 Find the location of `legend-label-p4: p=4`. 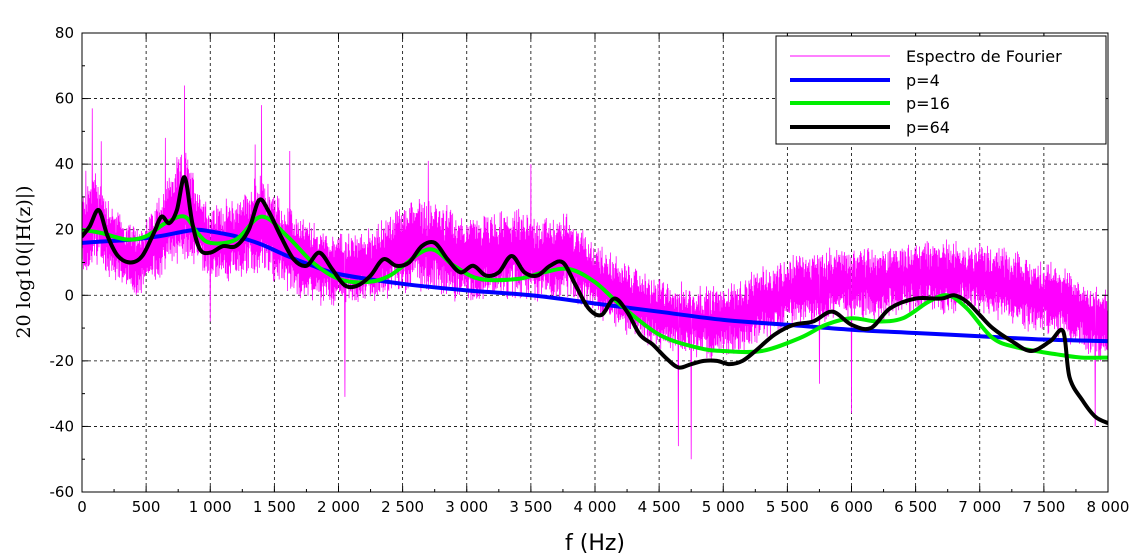

legend-label-p4: p=4 is located at coordinates (923, 80).